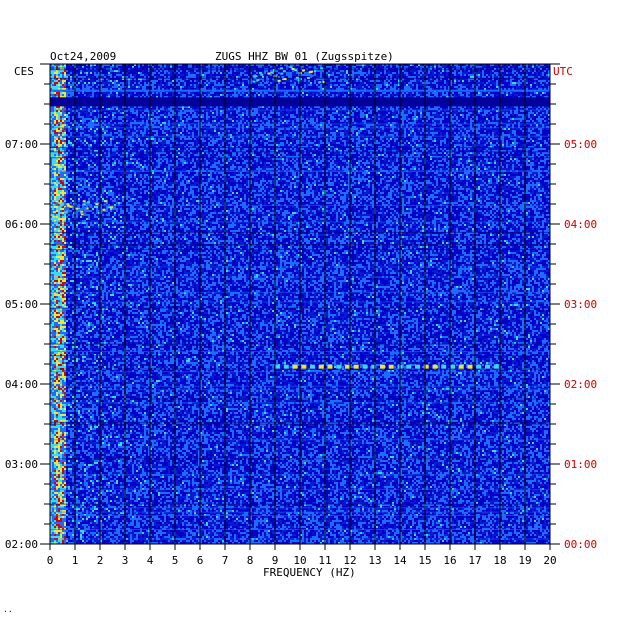  I want to click on right-time-axis: 05:00 04:00 03:00 02:00 01:00 00:00, so click(573, 307).